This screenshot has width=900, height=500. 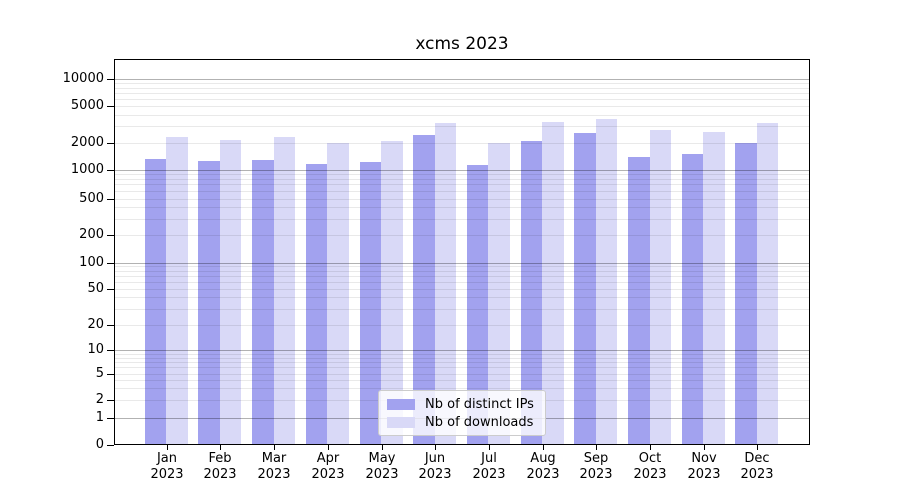 What do you see at coordinates (596, 458) in the screenshot?
I see `x-tick-label-line: Sep` at bounding box center [596, 458].